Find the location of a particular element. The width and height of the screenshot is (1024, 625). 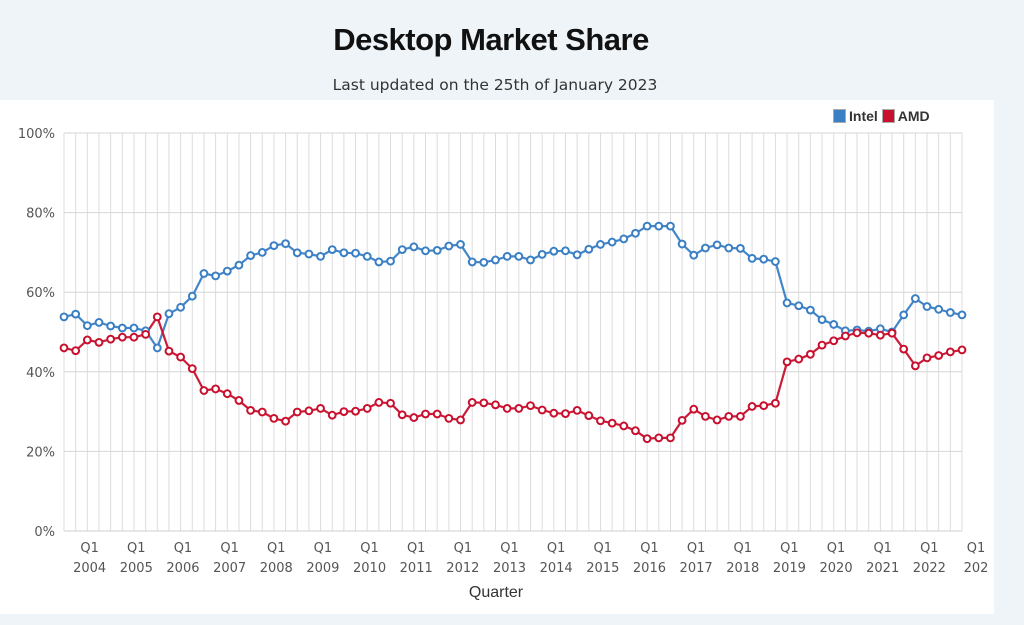

x-tick-year: 2006 is located at coordinates (182, 568).